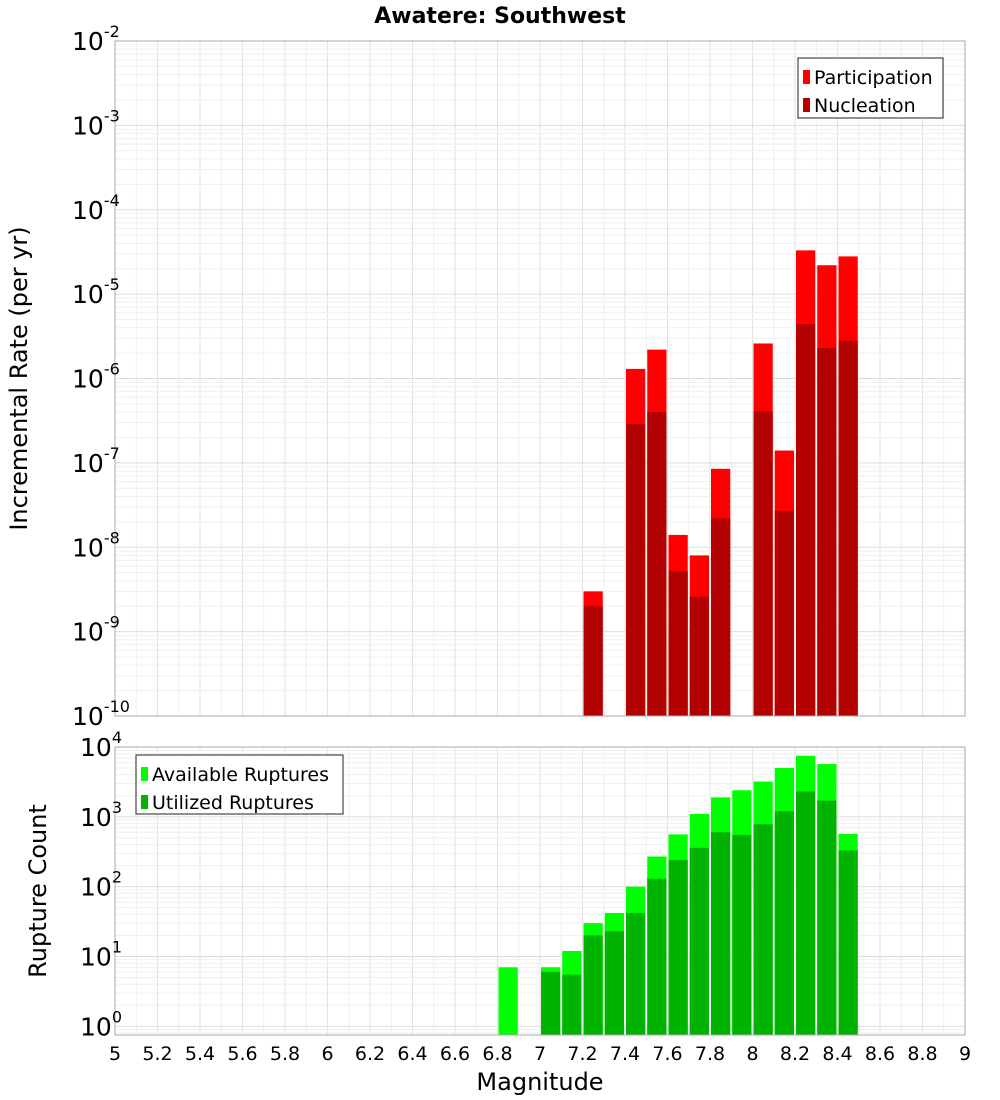 This screenshot has width=1000, height=1100. Describe the element at coordinates (965, 1054) in the screenshot. I see `x-tick-label: 9` at that location.